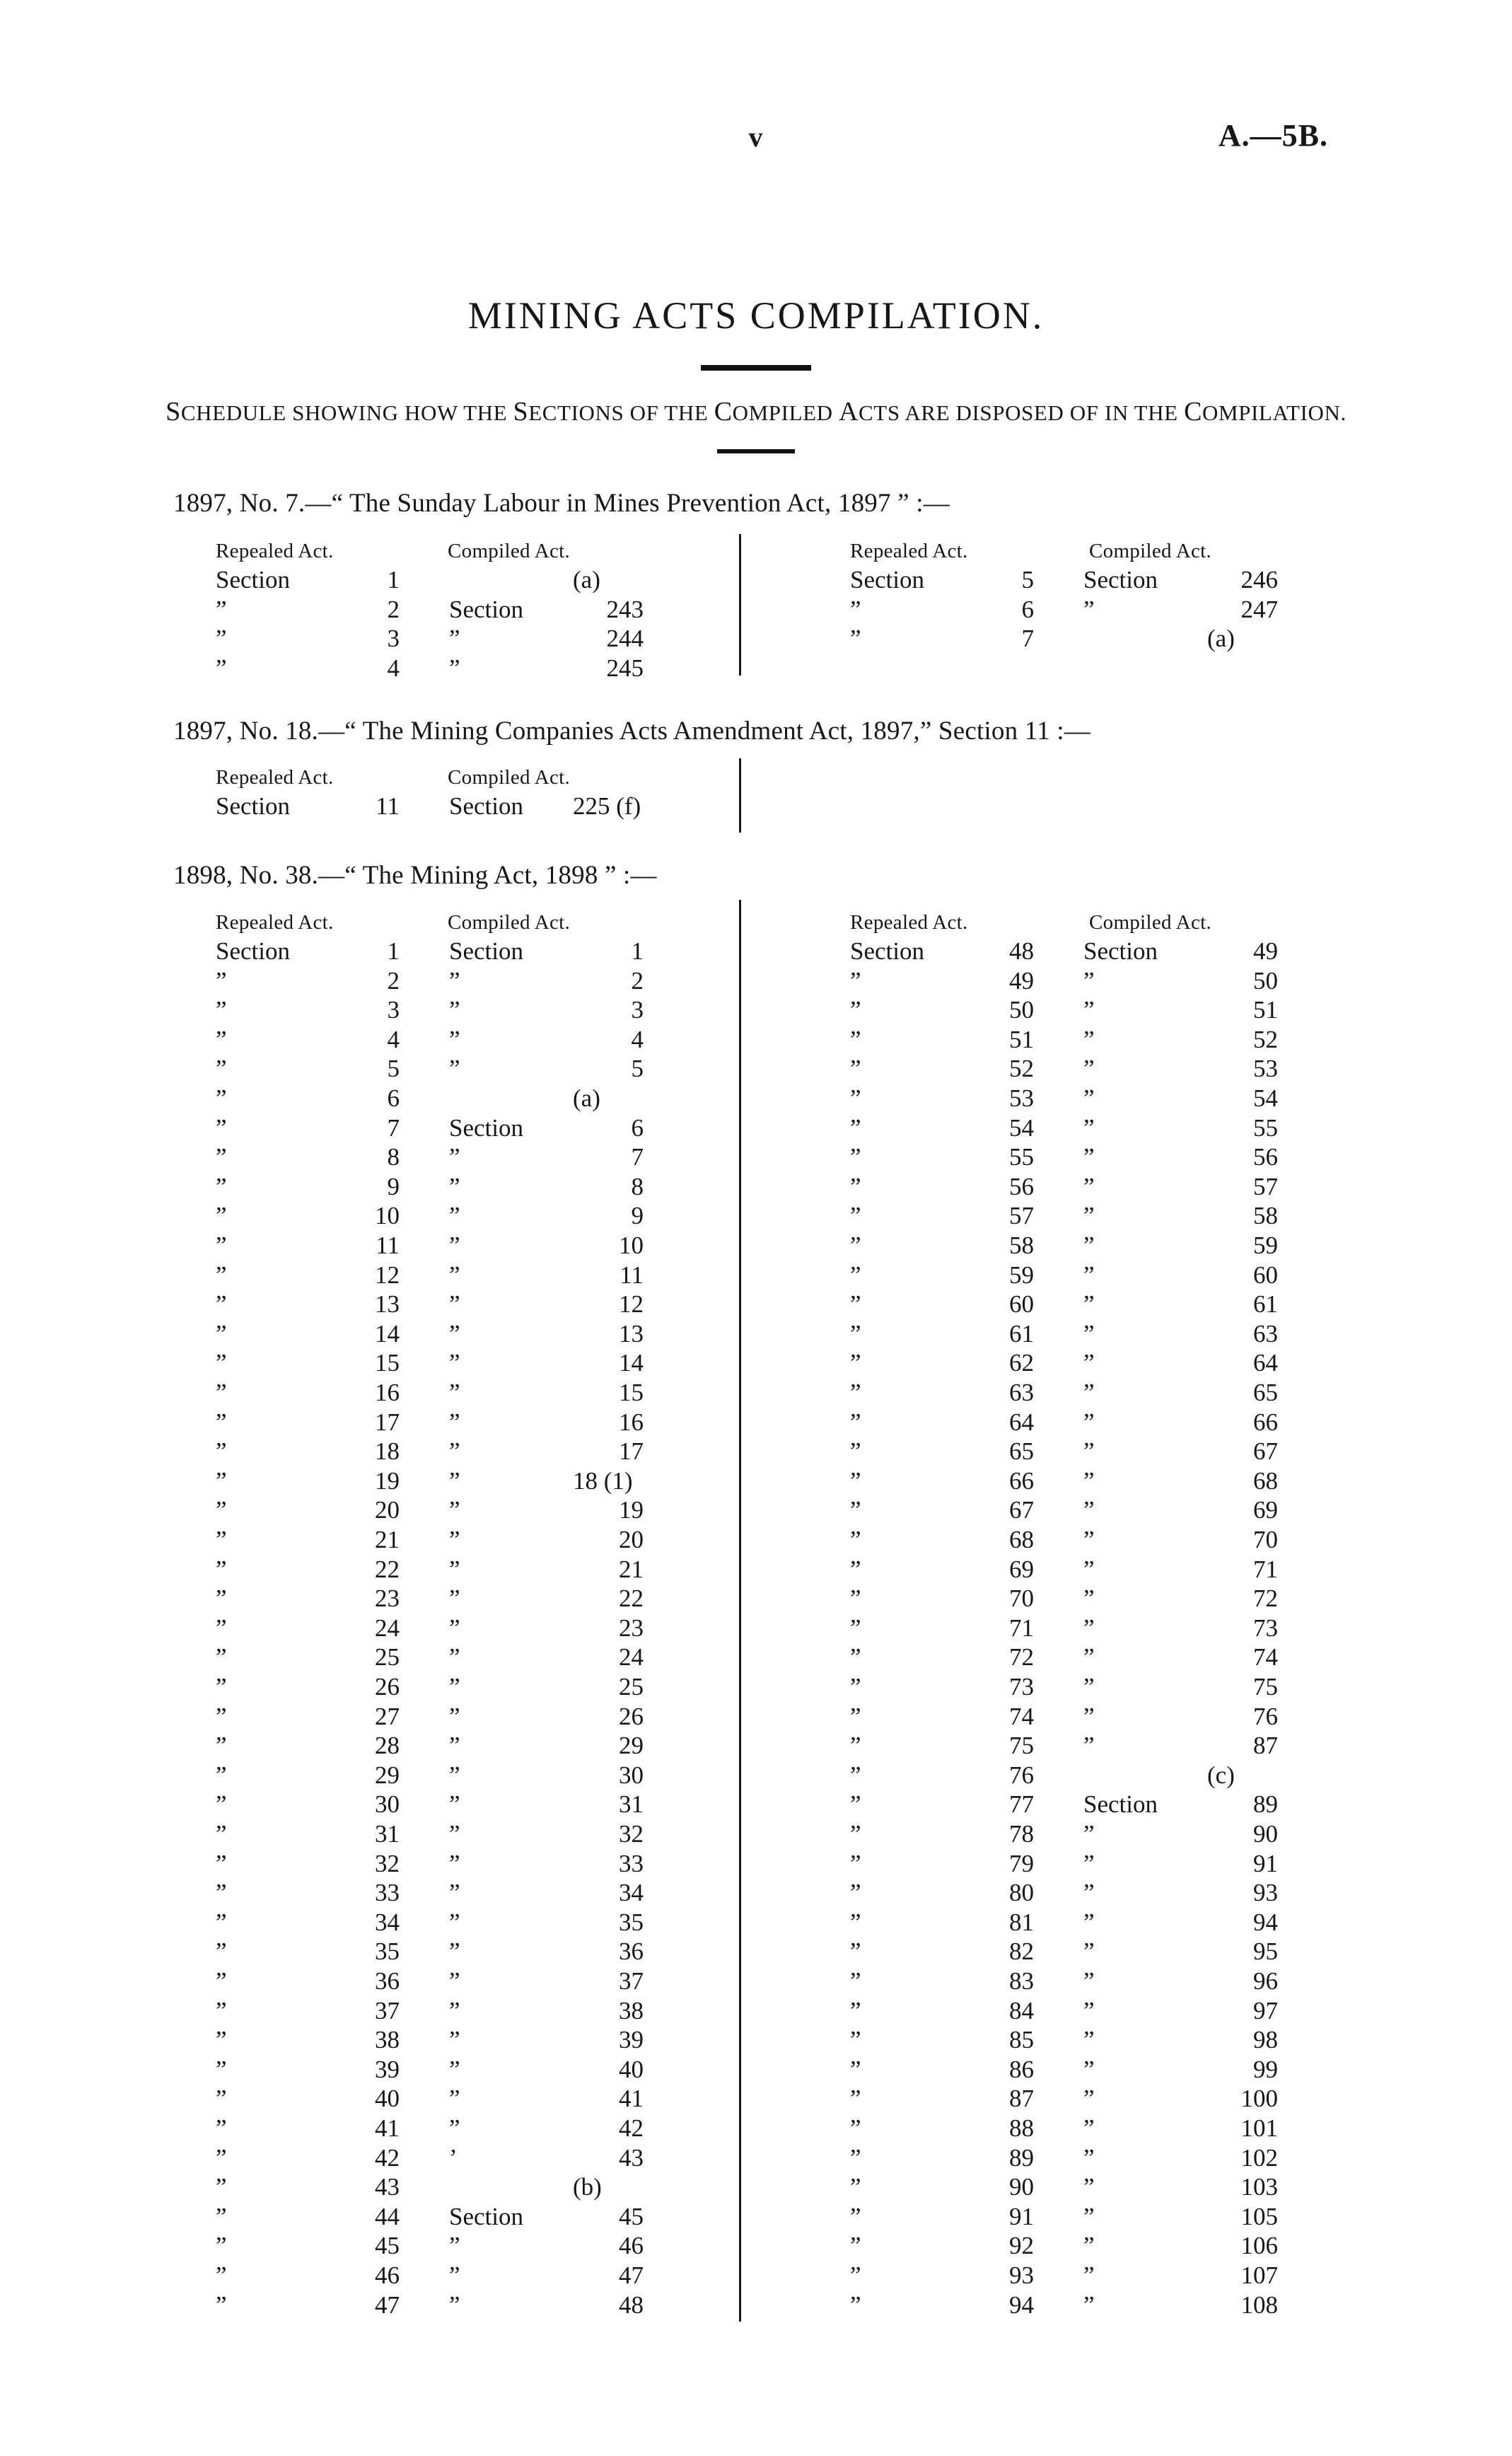 The height and width of the screenshot is (2456, 1512). I want to click on subtitle-cap-4: A, so click(848, 412).